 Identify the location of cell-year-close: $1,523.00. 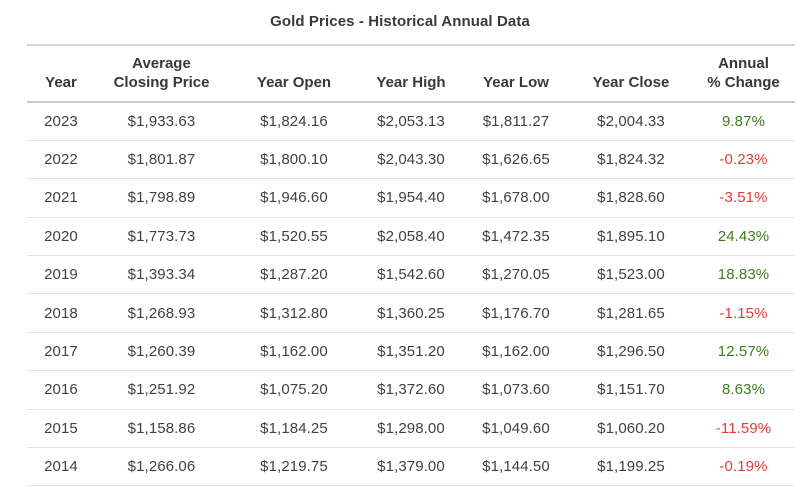
(631, 275).